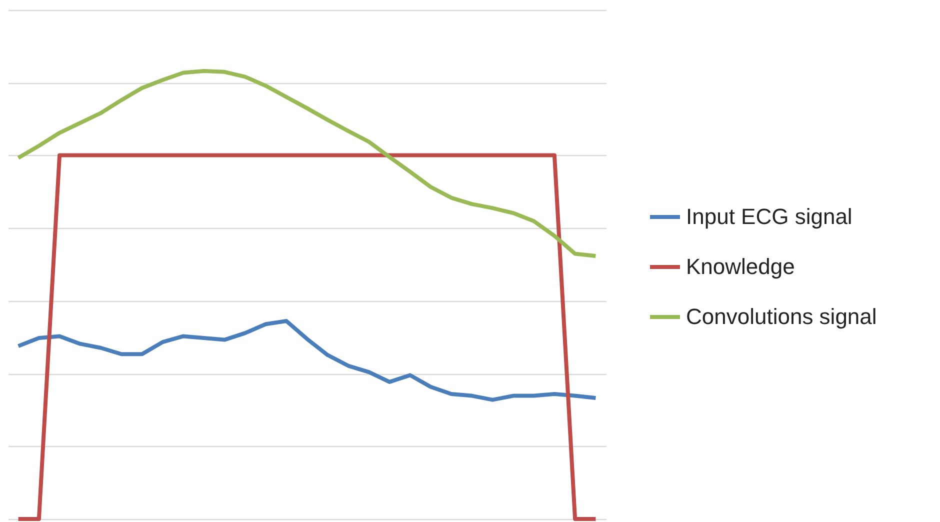 The image size is (940, 522). I want to click on legend-label: Convolutions signal, so click(781, 316).